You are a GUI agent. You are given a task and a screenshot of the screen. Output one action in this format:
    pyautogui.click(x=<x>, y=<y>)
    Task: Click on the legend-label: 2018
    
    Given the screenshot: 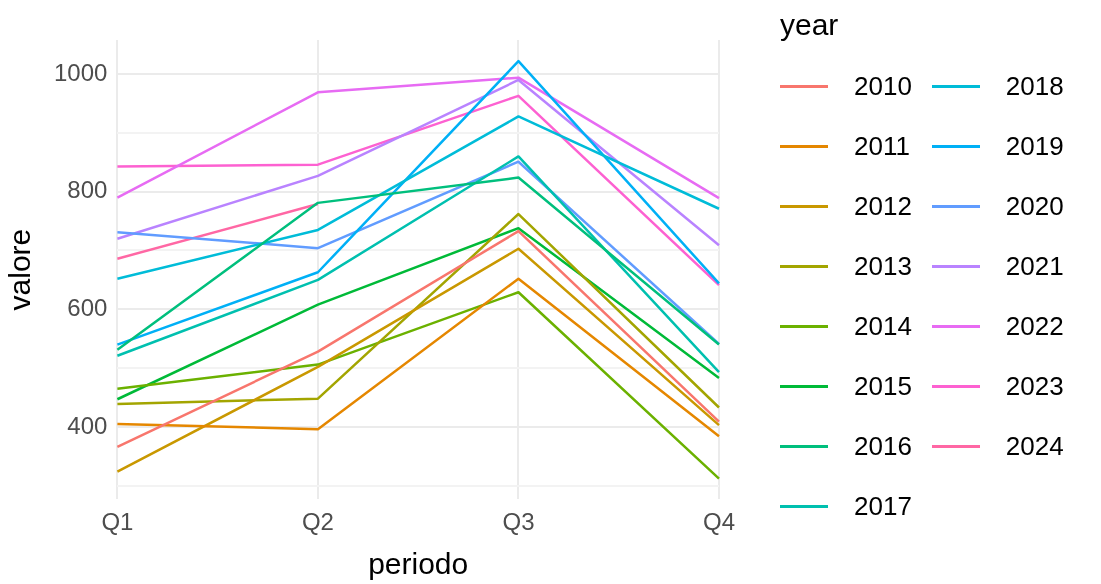 What is the action you would take?
    pyautogui.click(x=1034, y=86)
    